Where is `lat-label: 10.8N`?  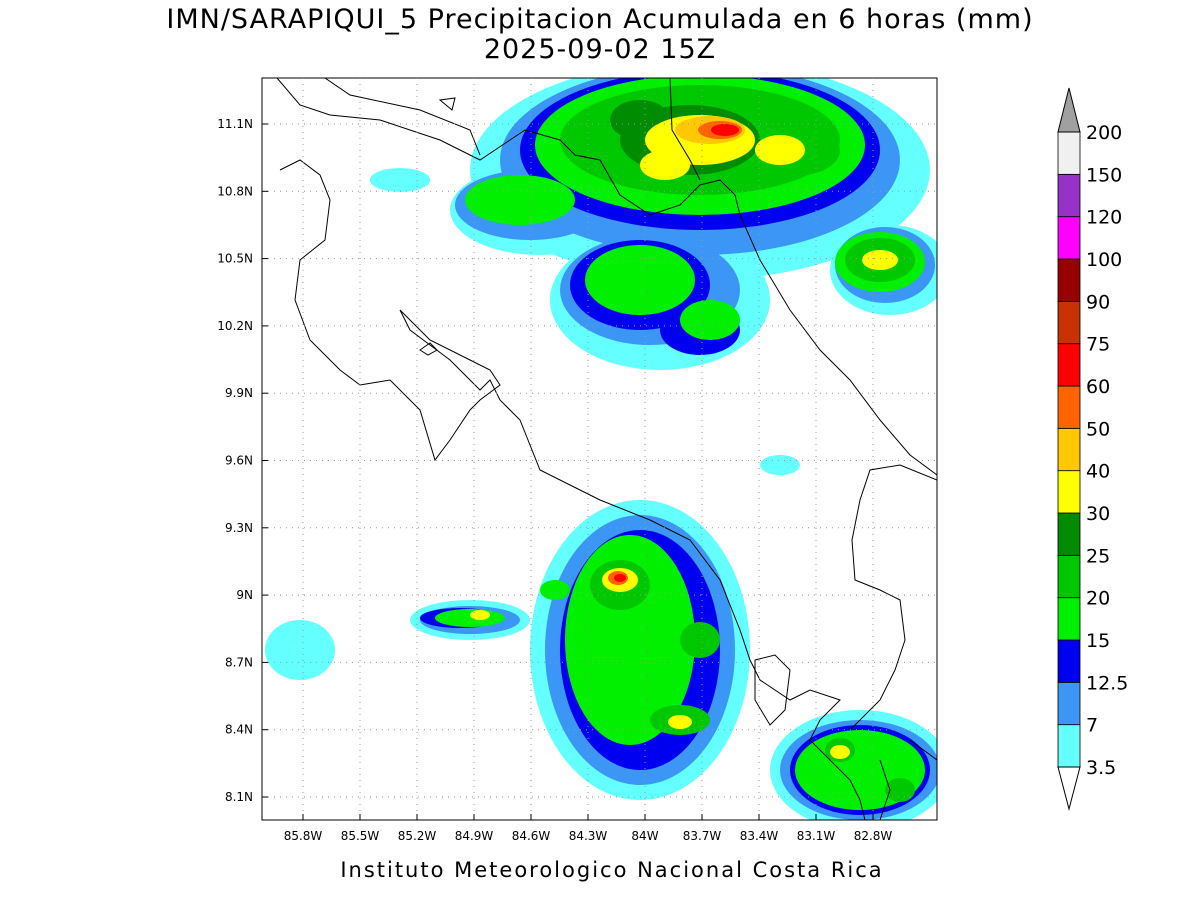
lat-label: 10.8N is located at coordinates (235, 191).